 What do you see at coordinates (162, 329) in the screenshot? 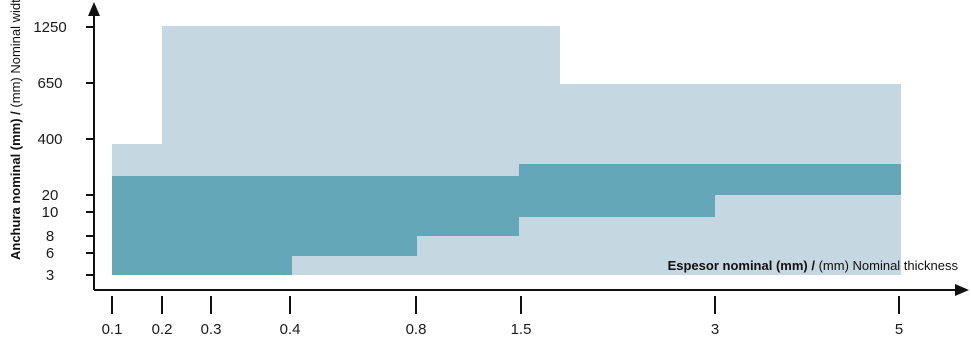
I see `x-tick-label: 0.2` at bounding box center [162, 329].